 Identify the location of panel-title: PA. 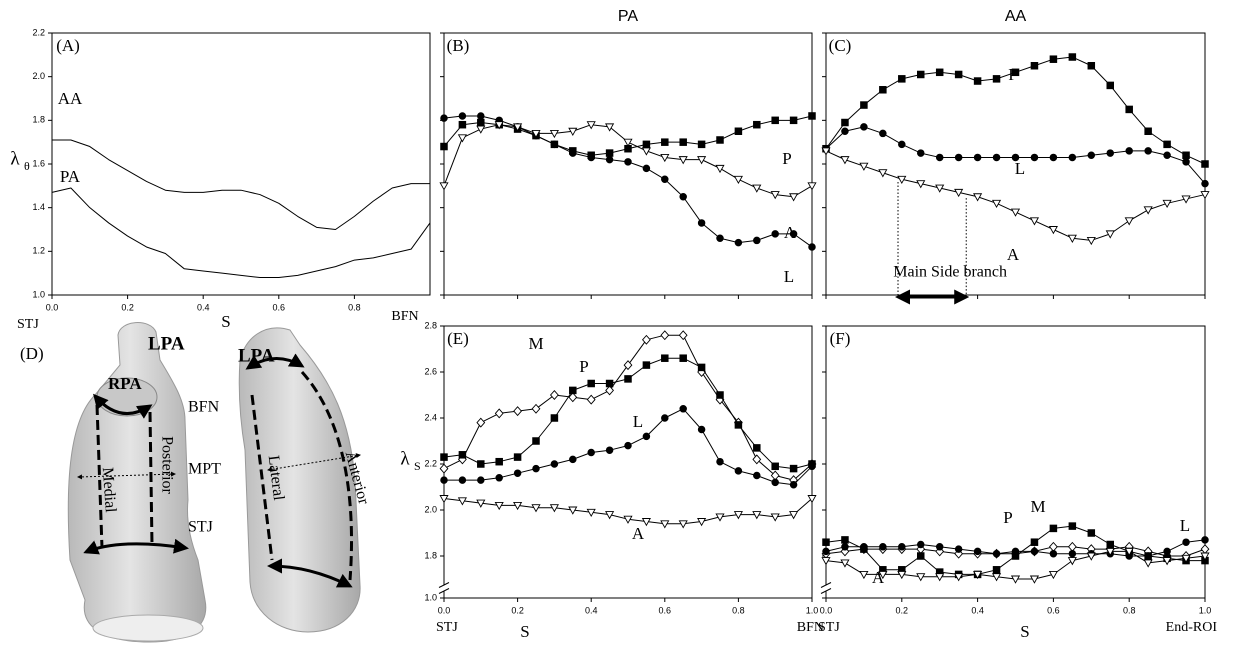
(628, 16).